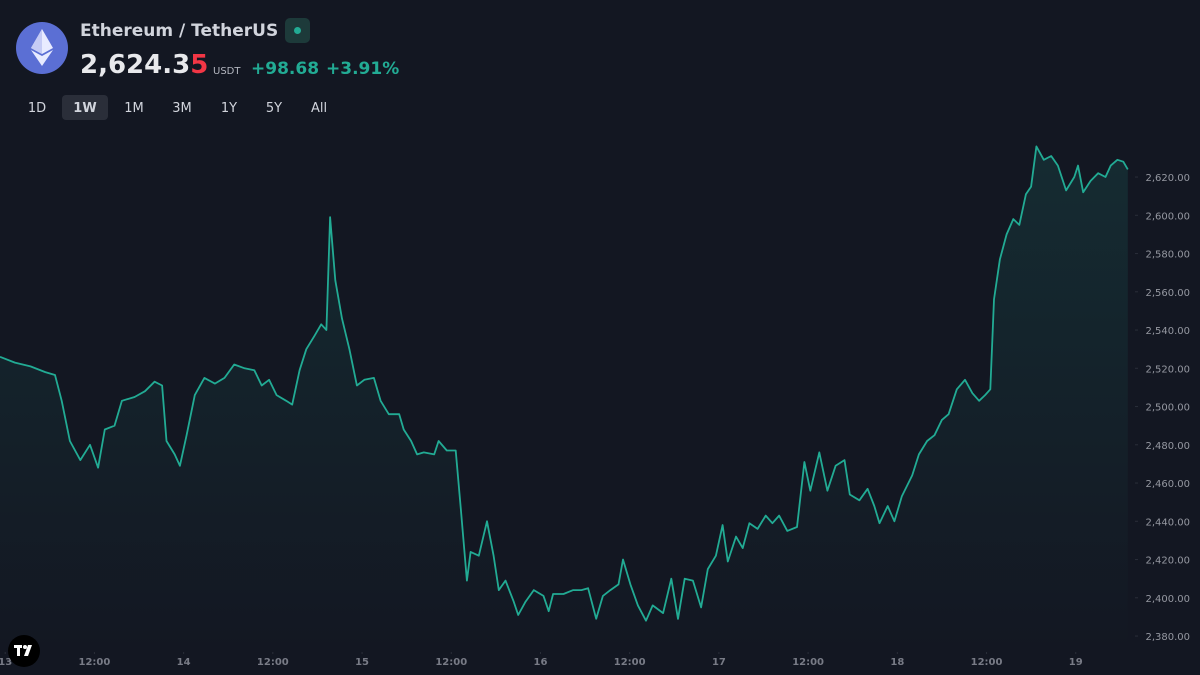 The image size is (1200, 675). I want to click on range-button: 3M, so click(182, 108).